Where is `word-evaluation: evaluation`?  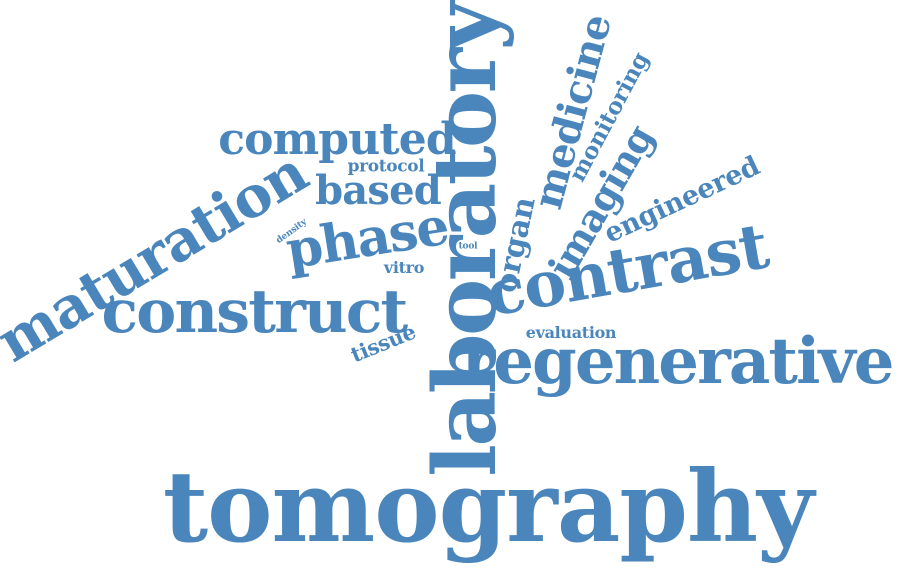
word-evaluation: evaluation is located at coordinates (571, 332).